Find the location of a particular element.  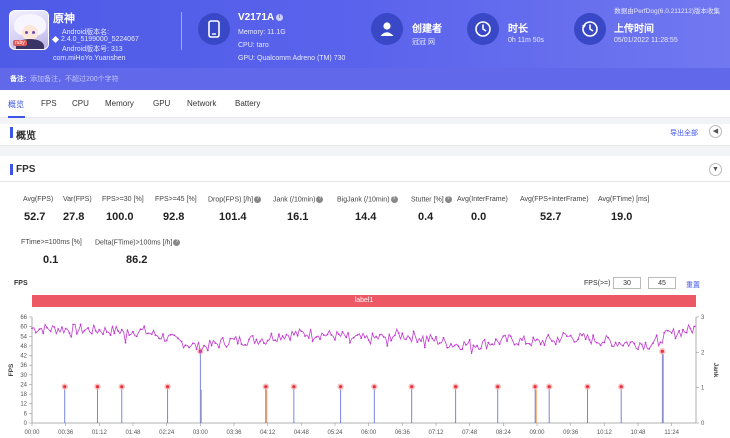

creator-value: 冠冠 网 is located at coordinates (423, 42).